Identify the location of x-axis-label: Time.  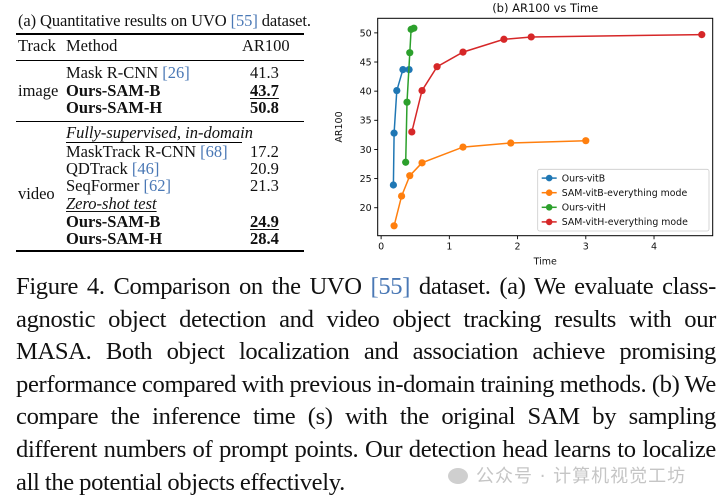
(545, 262).